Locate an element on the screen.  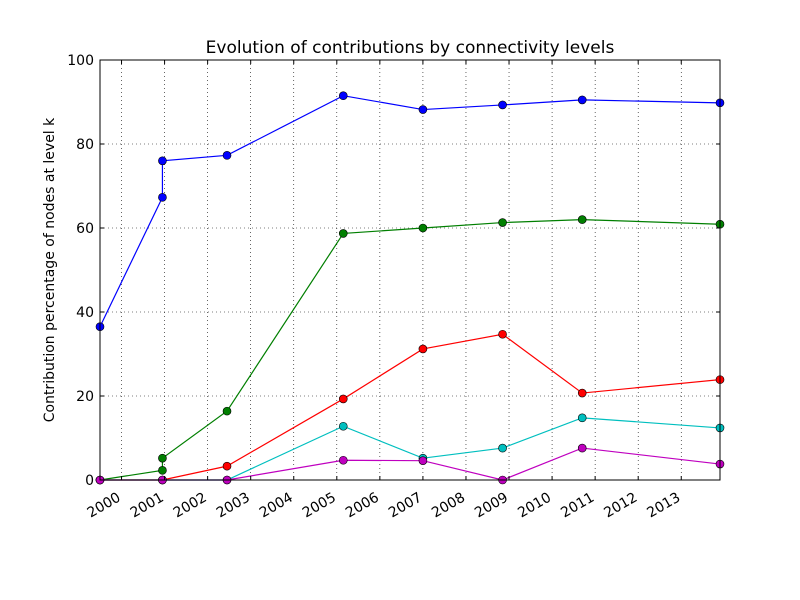
y-tick-label: 20 is located at coordinates (85, 397).